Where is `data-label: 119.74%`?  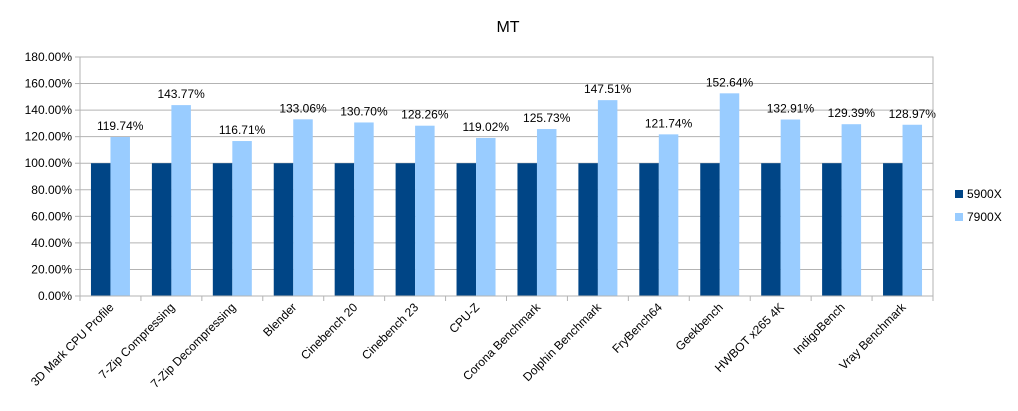
data-label: 119.74% is located at coordinates (120, 126).